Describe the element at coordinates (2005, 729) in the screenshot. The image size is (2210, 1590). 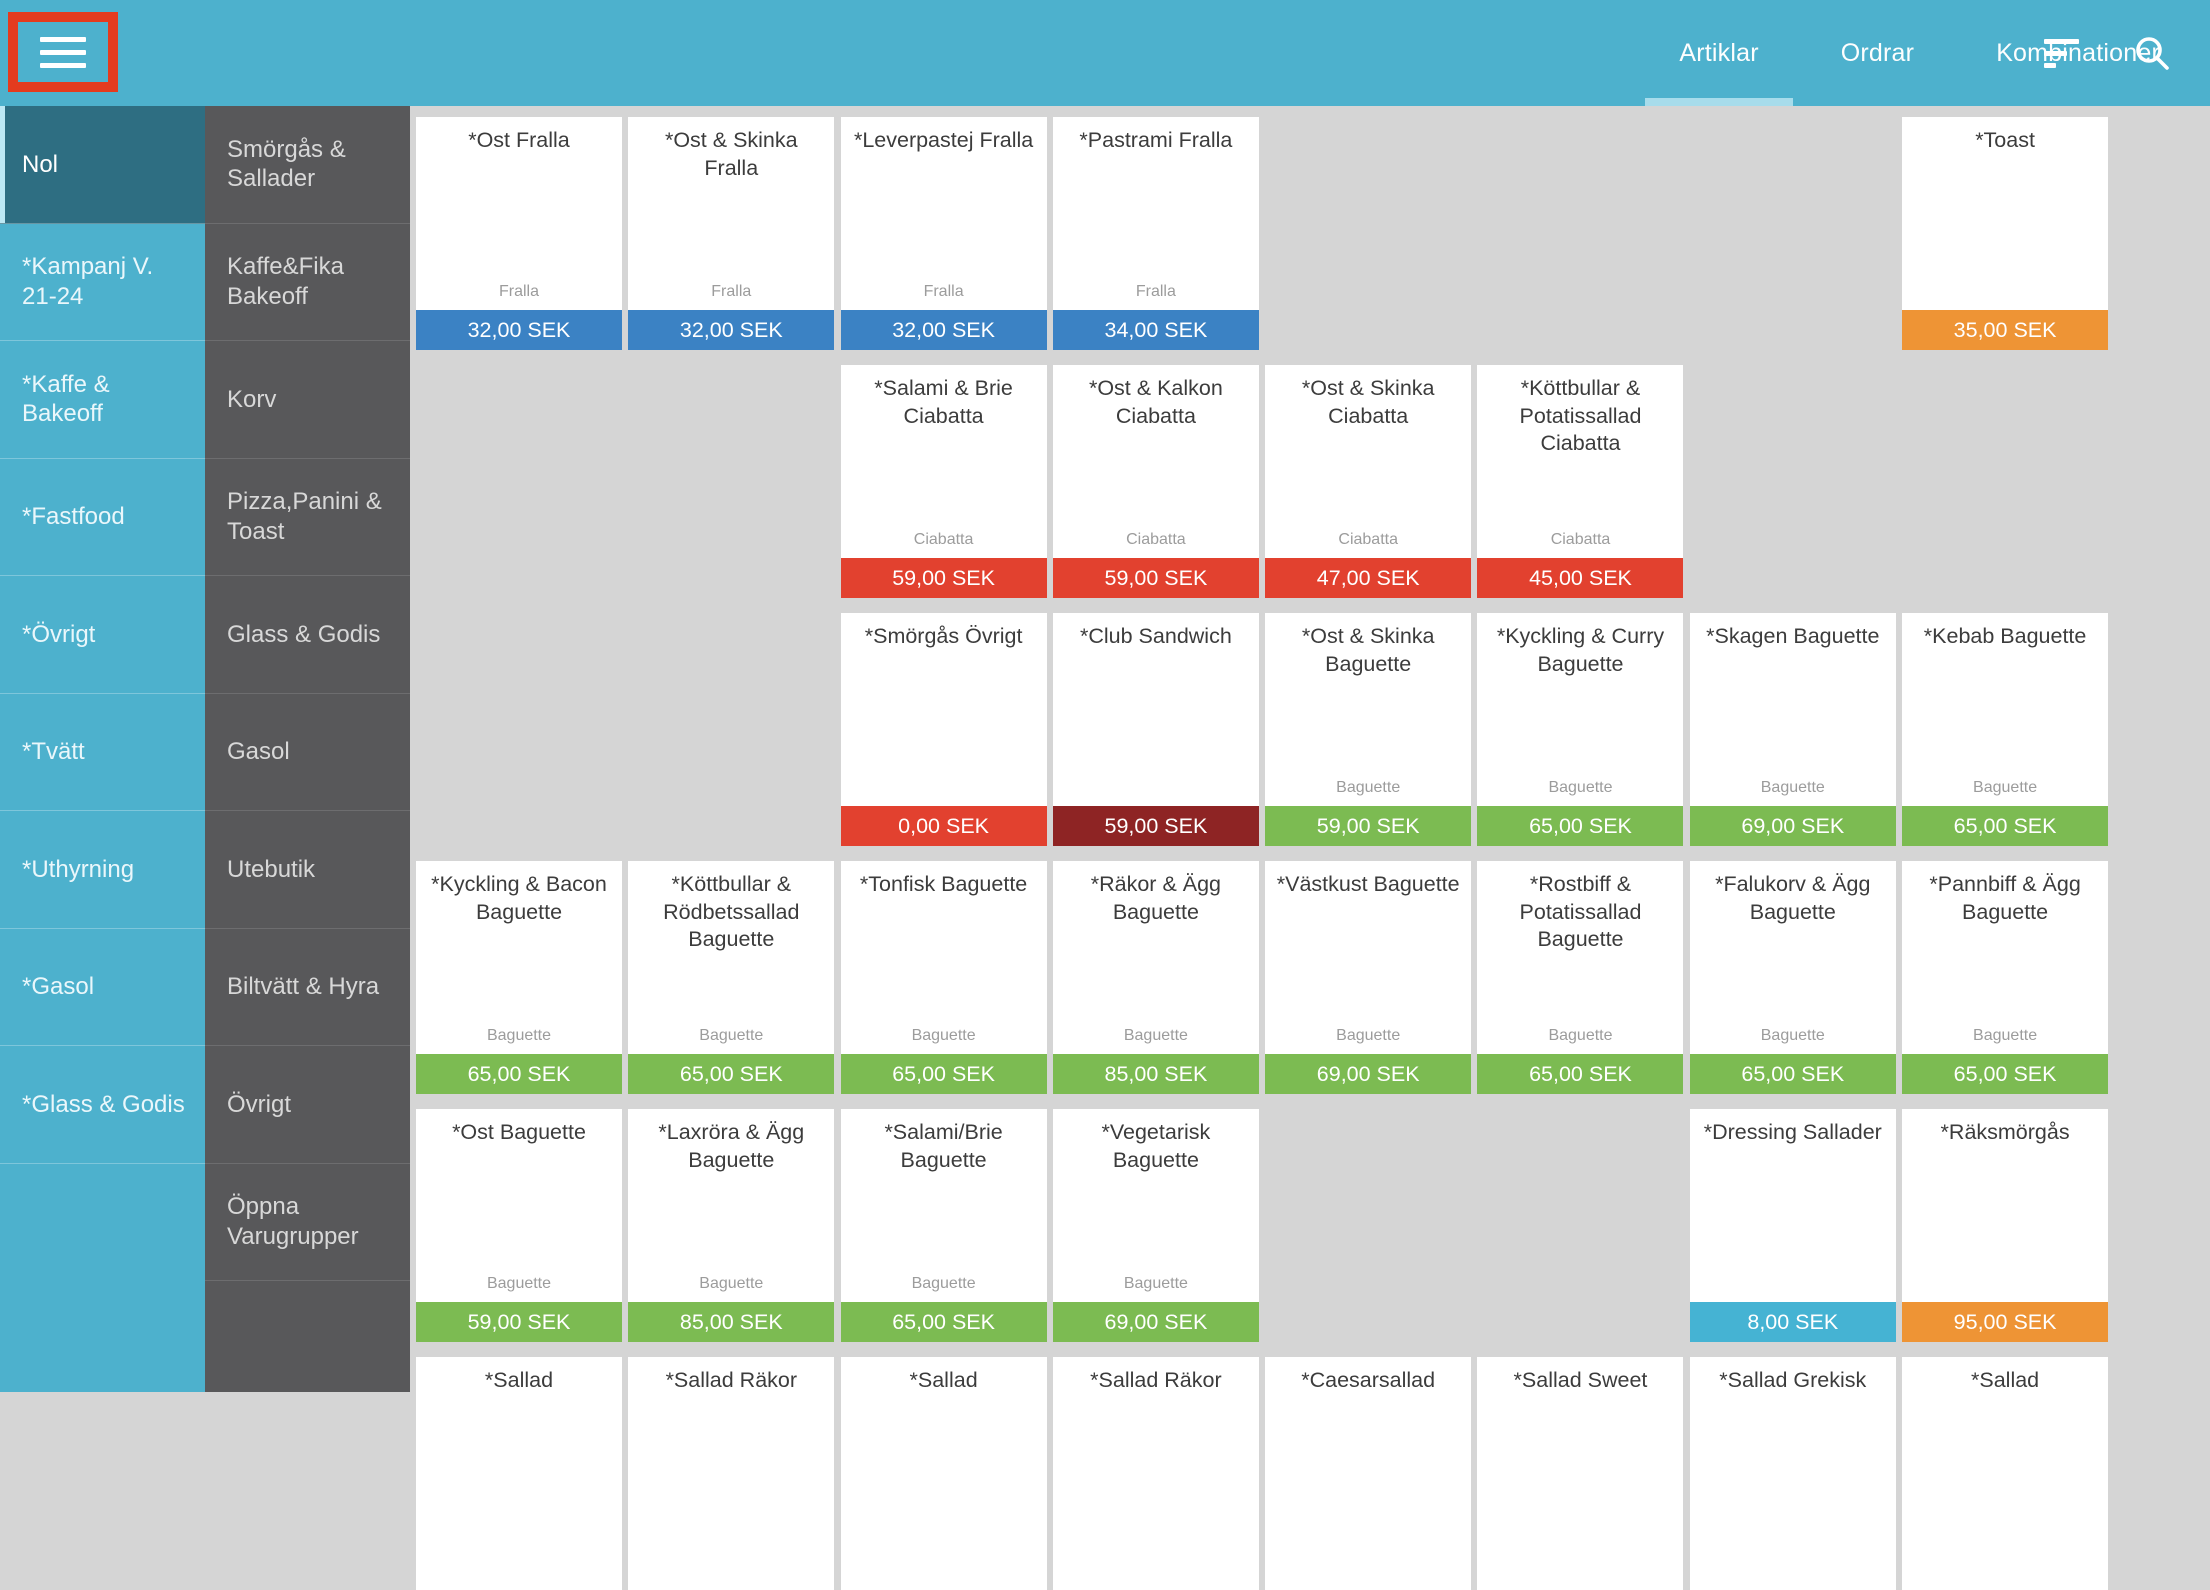
I see `product-card: *Kebab Baguette Baguette 65,00 SEK` at that location.